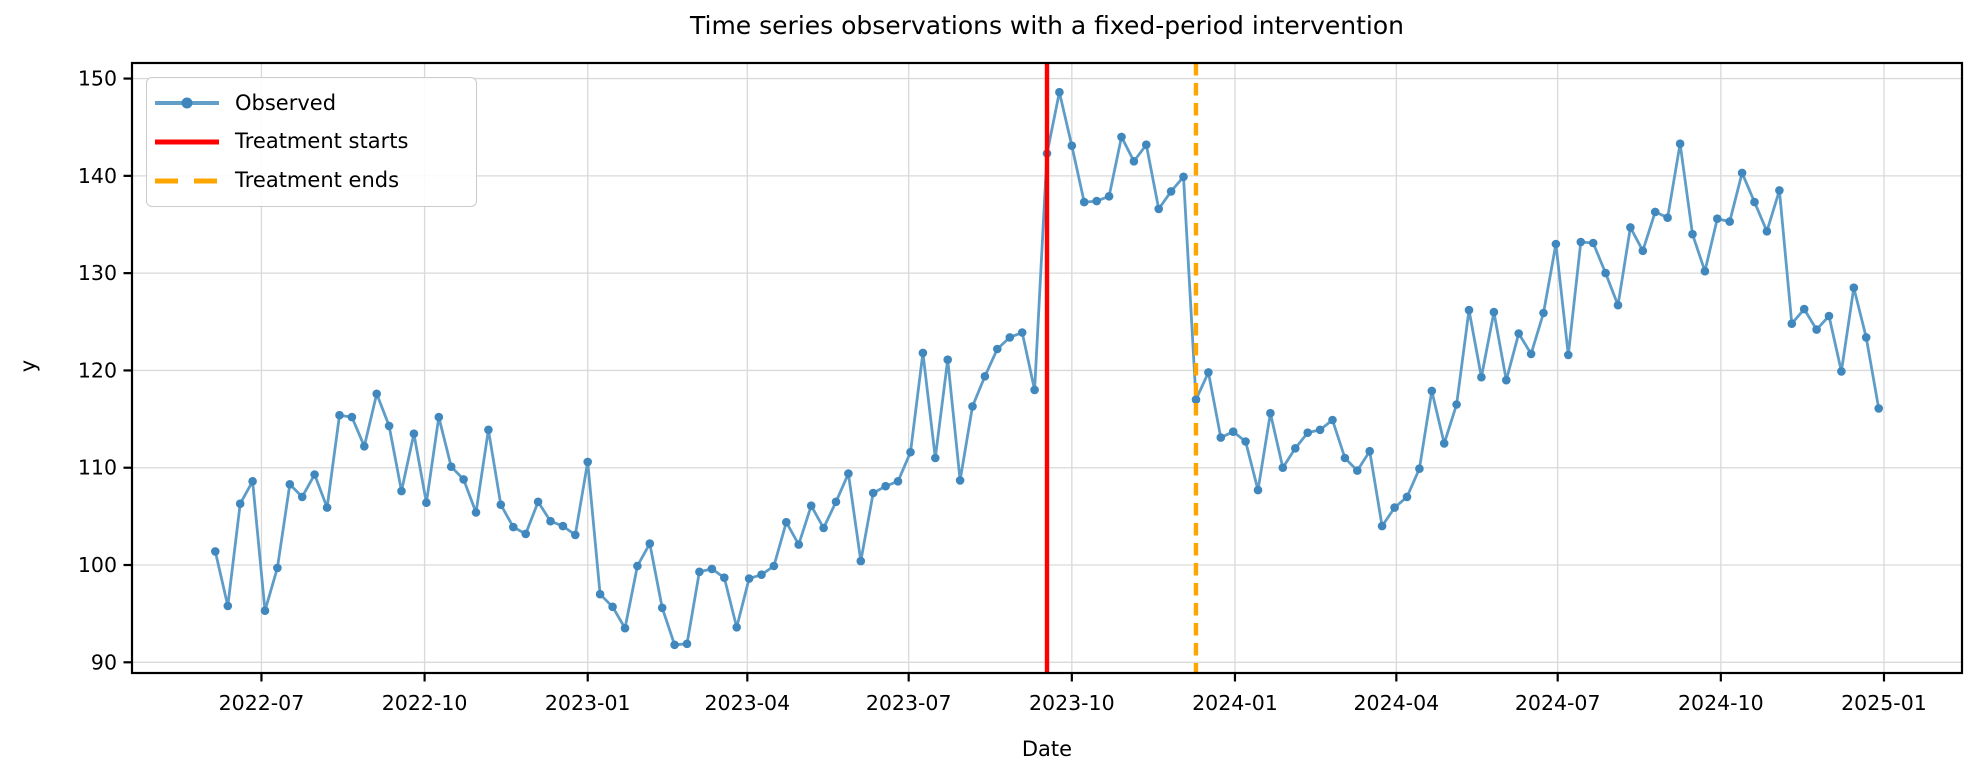 This screenshot has height=781, width=1979. Describe the element at coordinates (187, 142) in the screenshot. I see `red-solid-line-icon` at that location.